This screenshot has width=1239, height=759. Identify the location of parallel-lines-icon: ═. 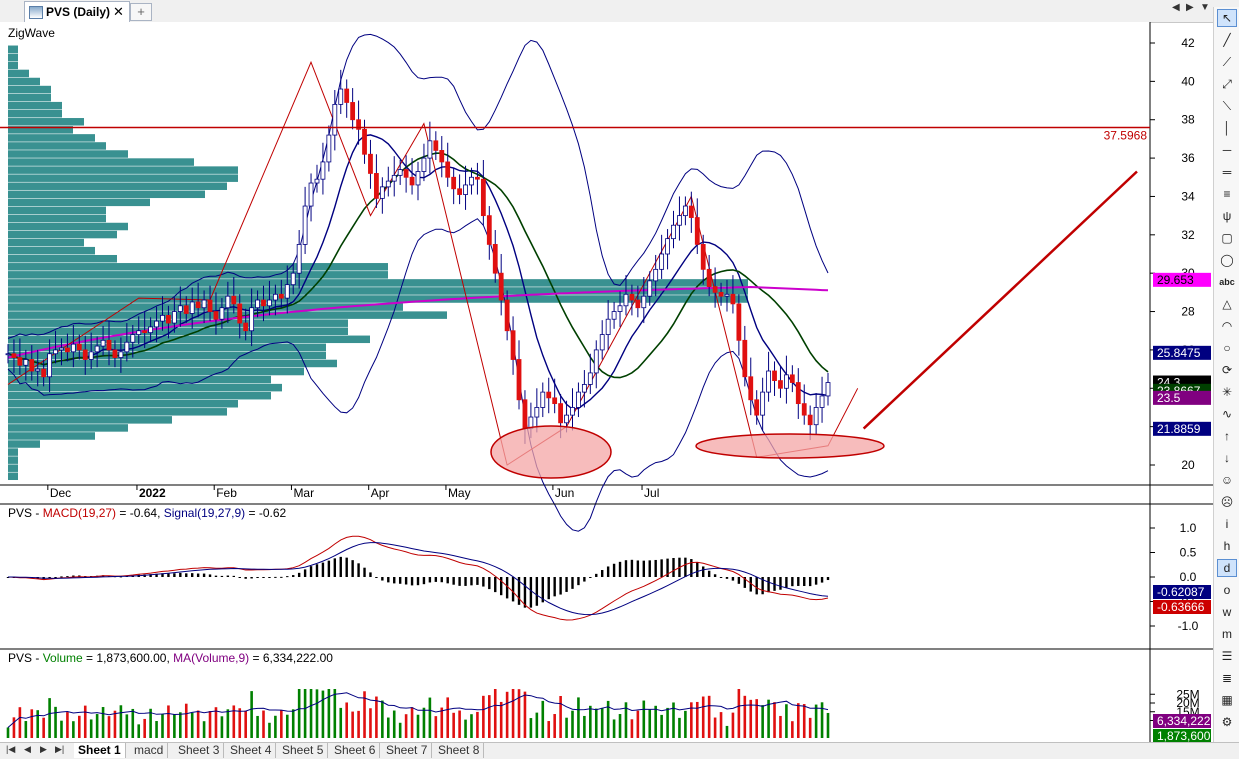
(1227, 172).